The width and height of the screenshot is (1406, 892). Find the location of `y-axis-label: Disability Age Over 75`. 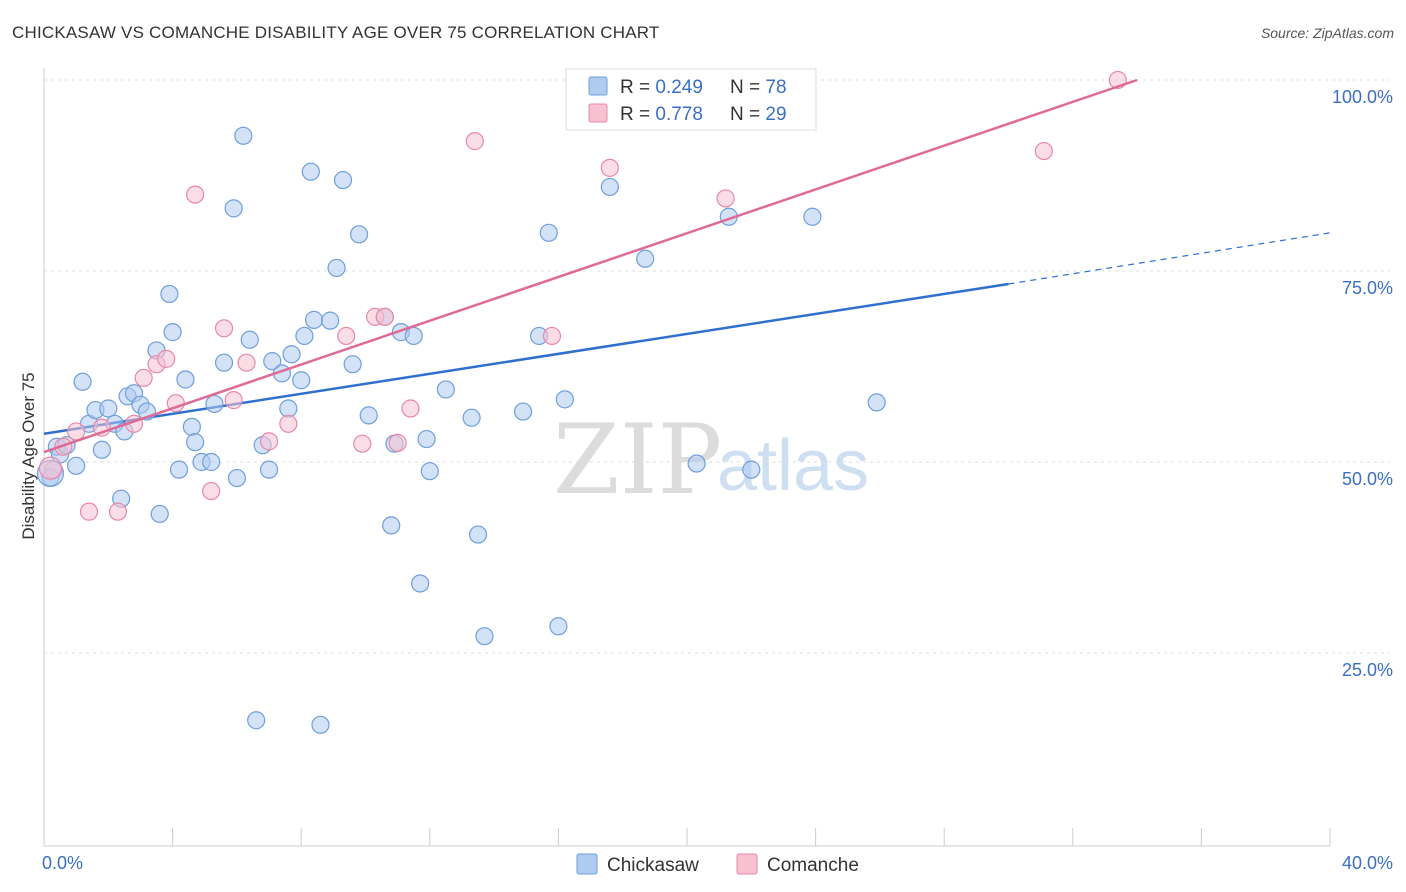

y-axis-label: Disability Age Over 75 is located at coordinates (28, 455).